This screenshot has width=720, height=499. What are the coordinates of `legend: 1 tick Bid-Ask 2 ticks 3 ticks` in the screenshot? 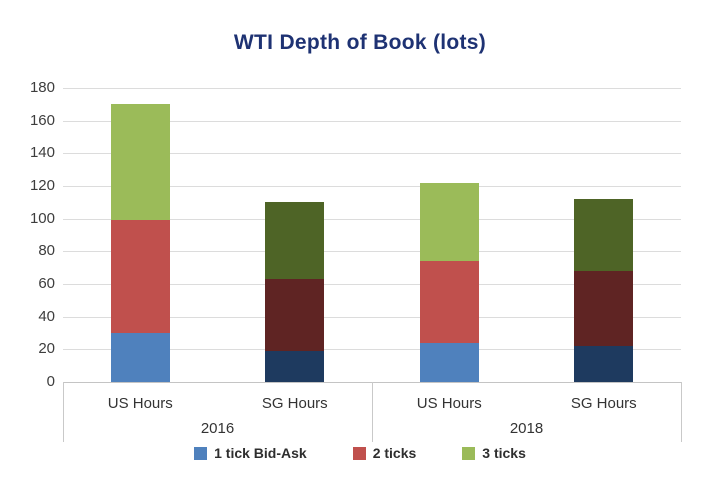 It's located at (360, 453).